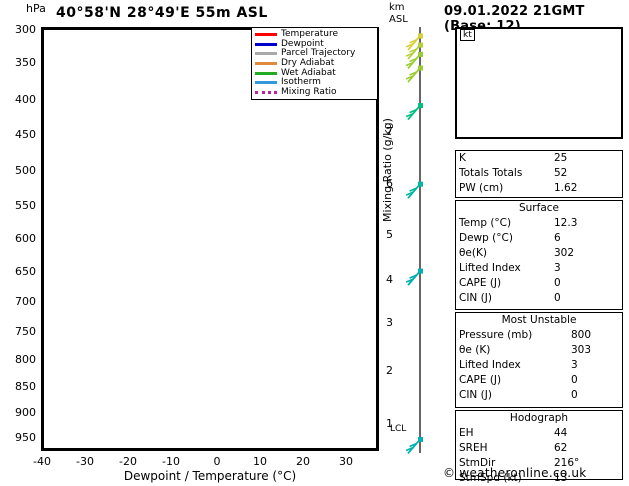  I want to click on pressure-tick: 700, so click(25, 301).